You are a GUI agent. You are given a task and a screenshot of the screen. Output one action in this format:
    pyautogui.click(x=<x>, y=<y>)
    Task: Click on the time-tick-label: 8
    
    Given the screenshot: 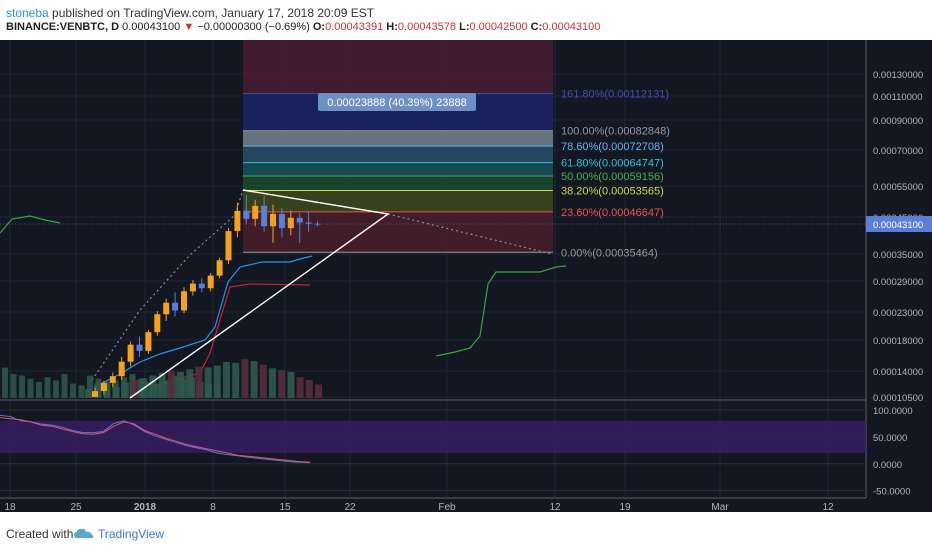 What is the action you would take?
    pyautogui.click(x=213, y=507)
    